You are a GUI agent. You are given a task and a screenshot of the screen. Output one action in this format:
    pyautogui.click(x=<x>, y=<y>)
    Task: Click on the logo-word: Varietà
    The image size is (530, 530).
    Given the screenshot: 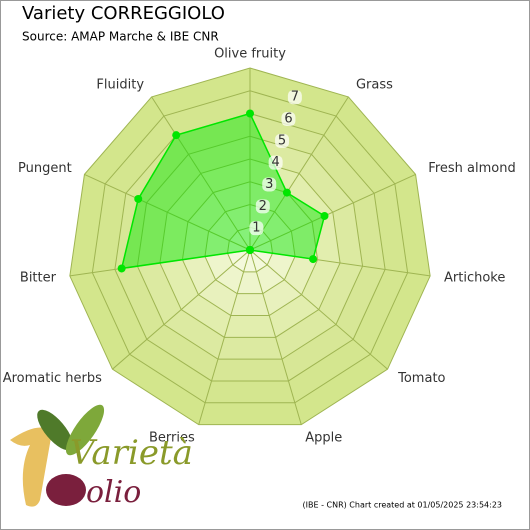 What is the action you would take?
    pyautogui.click(x=131, y=453)
    